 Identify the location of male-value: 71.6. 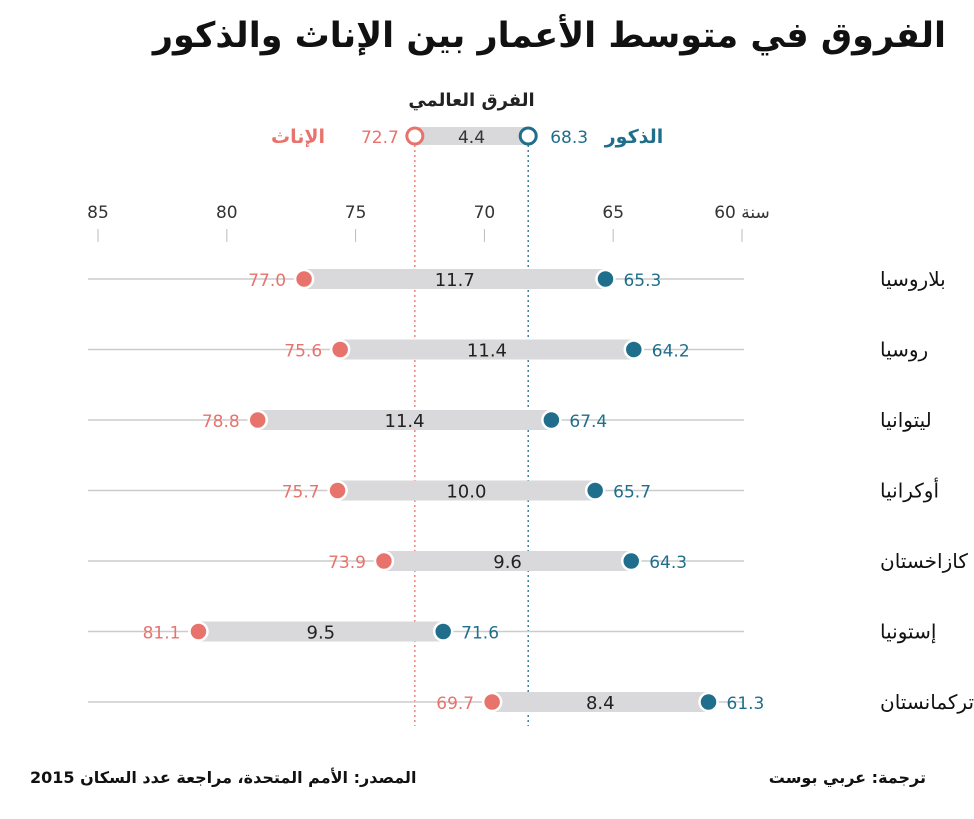
(480, 634).